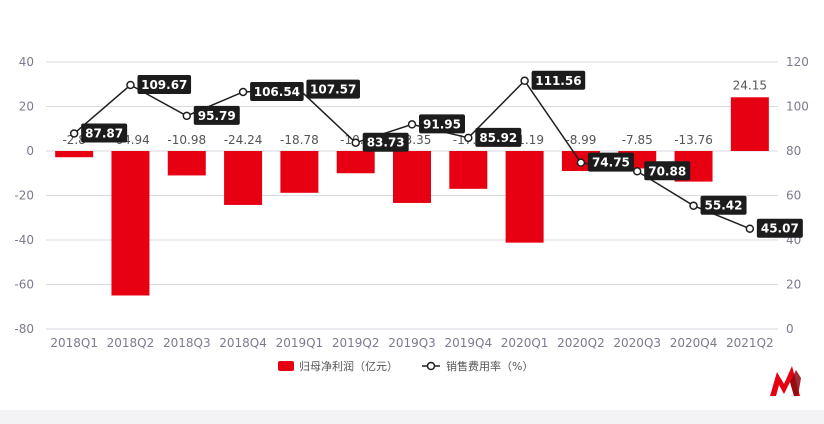 This screenshot has height=424, width=824. What do you see at coordinates (694, 343) in the screenshot?
I see `x-axis-tick-label: 2020Q4` at bounding box center [694, 343].